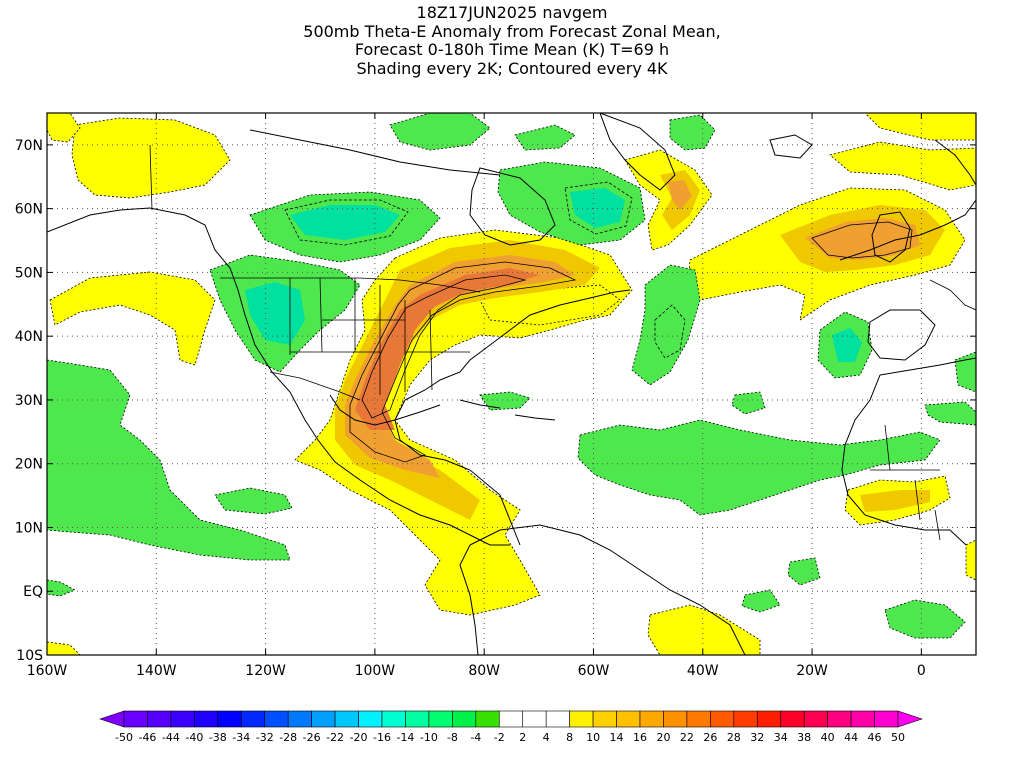  Describe the element at coordinates (444, 346) in the screenshot. I see `contour-namerica-inner` at that location.